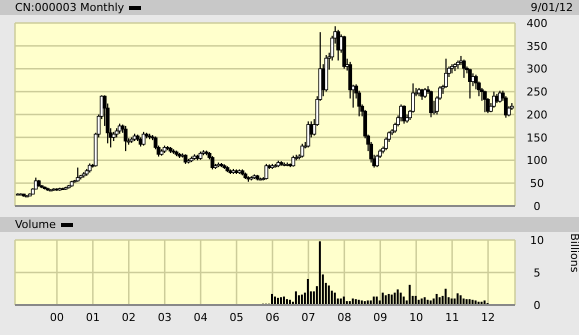 This screenshot has width=579, height=335. Describe the element at coordinates (537, 240) in the screenshot. I see `y-tick-label: 10` at that location.